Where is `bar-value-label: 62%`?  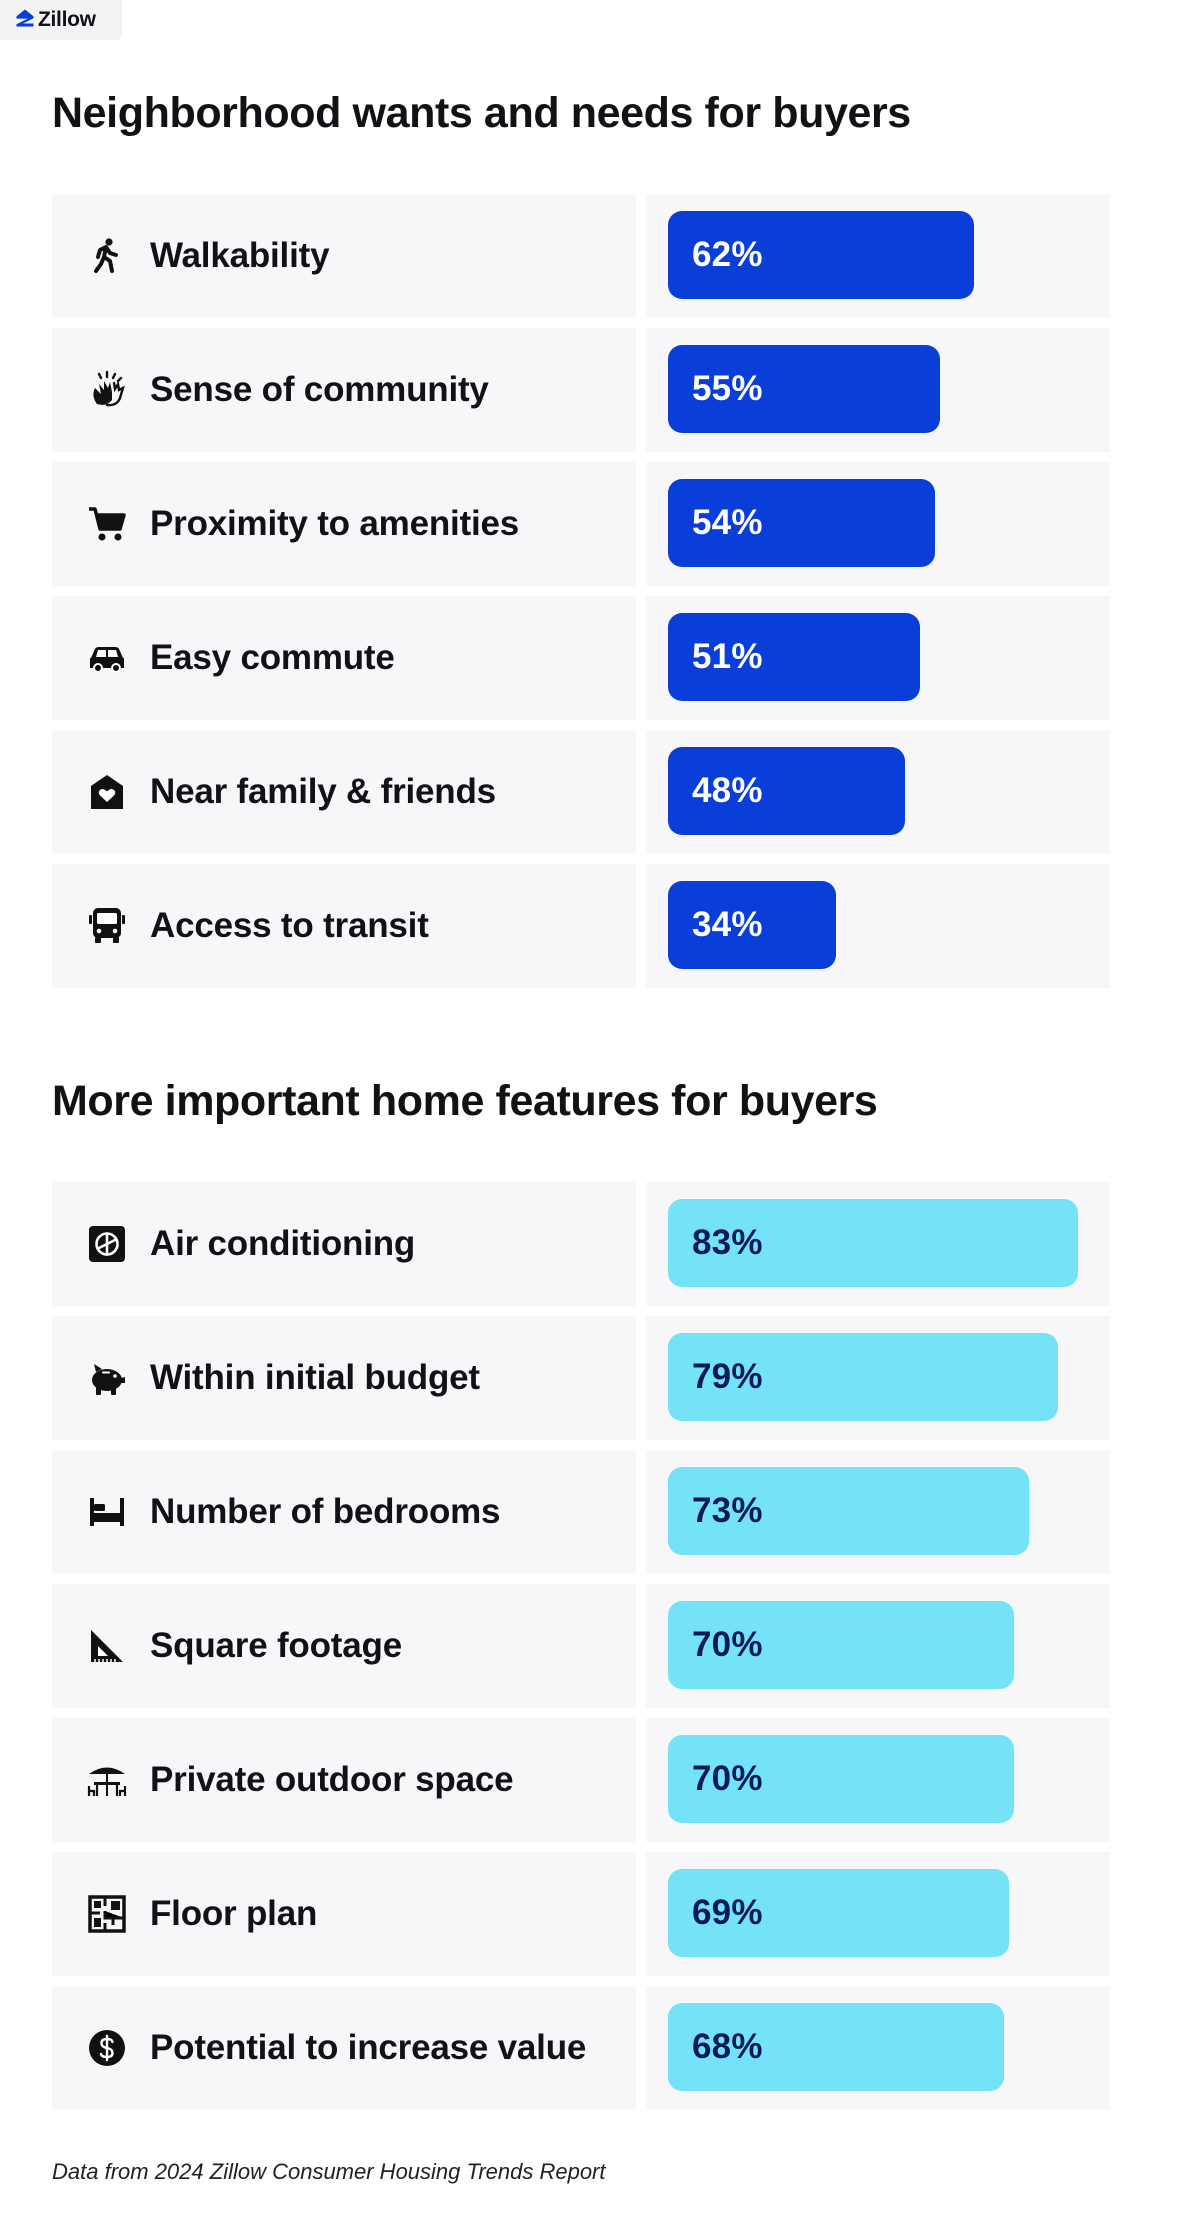 bar-value-label: 62% is located at coordinates (727, 254).